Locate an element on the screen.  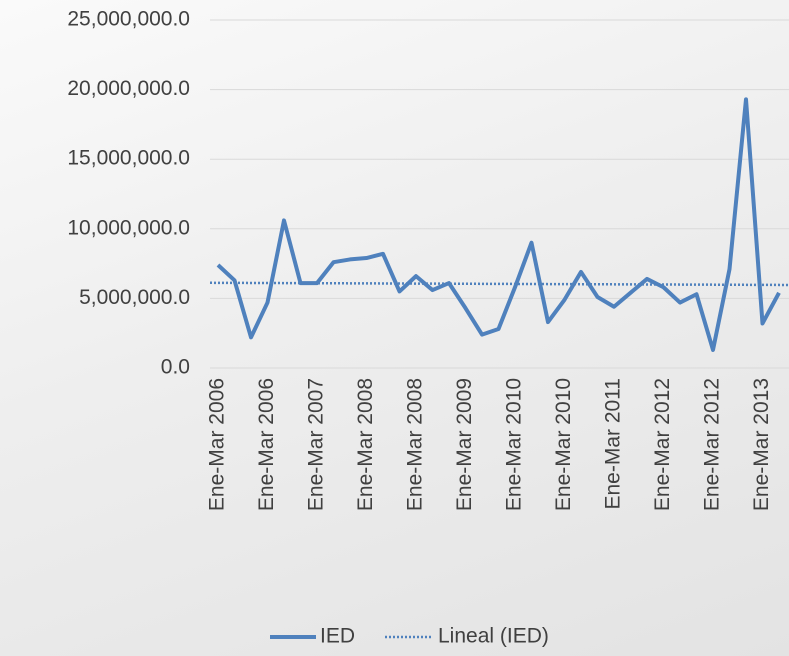
y-tick-label: 5,000,000.0 is located at coordinates (134, 297).